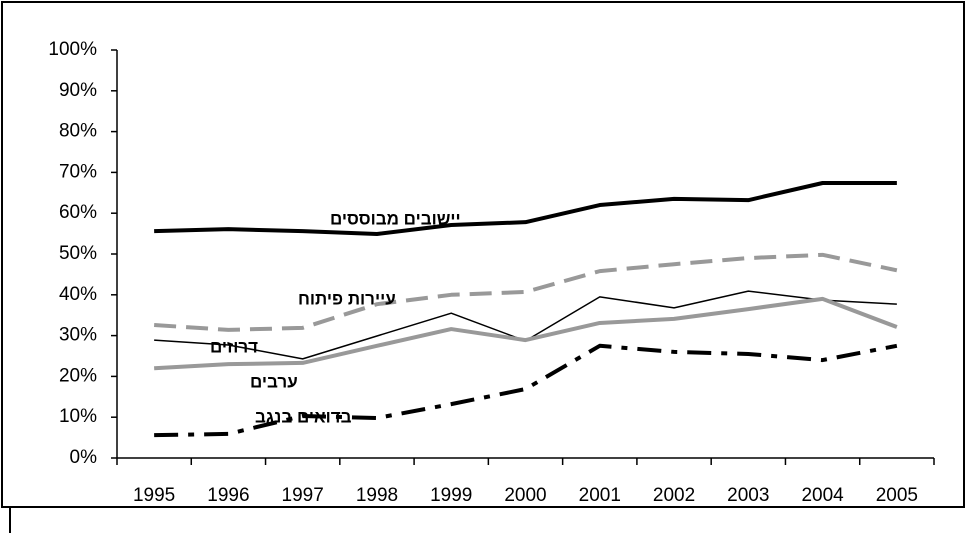 The height and width of the screenshot is (533, 967). Describe the element at coordinates (72, 49) in the screenshot. I see `y-tick-label: 100%` at that location.